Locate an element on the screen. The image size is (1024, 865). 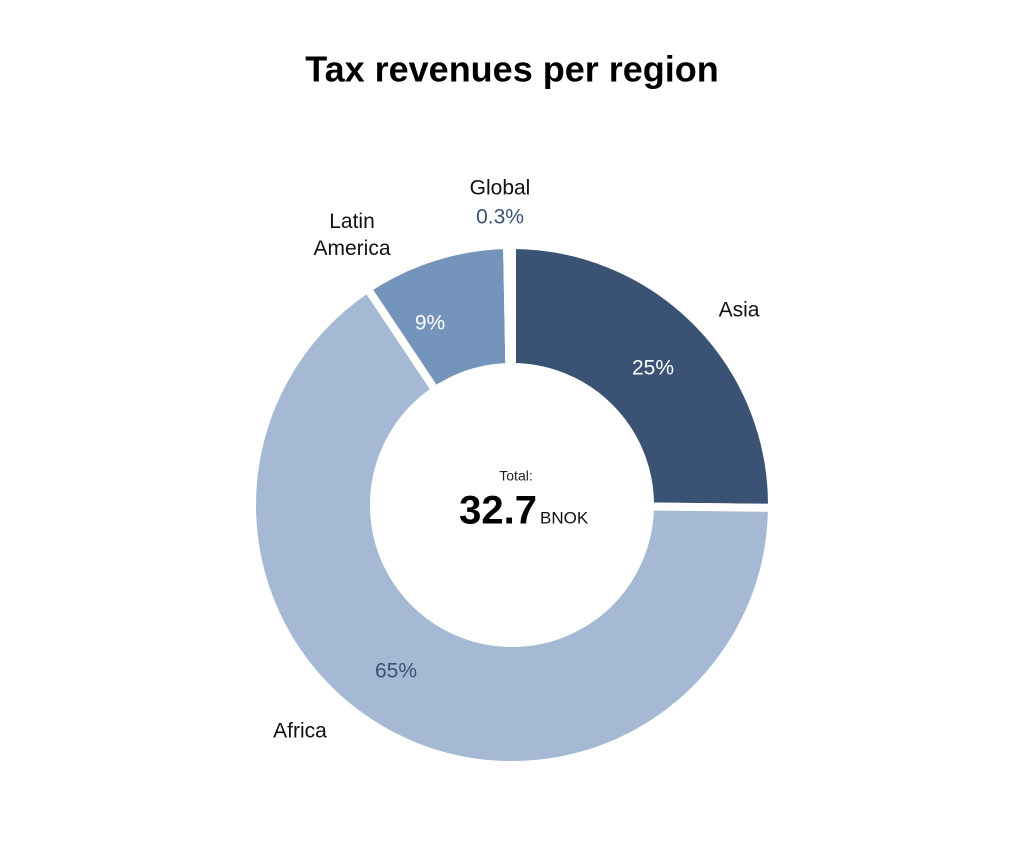
value-label: 0.3% is located at coordinates (500, 217).